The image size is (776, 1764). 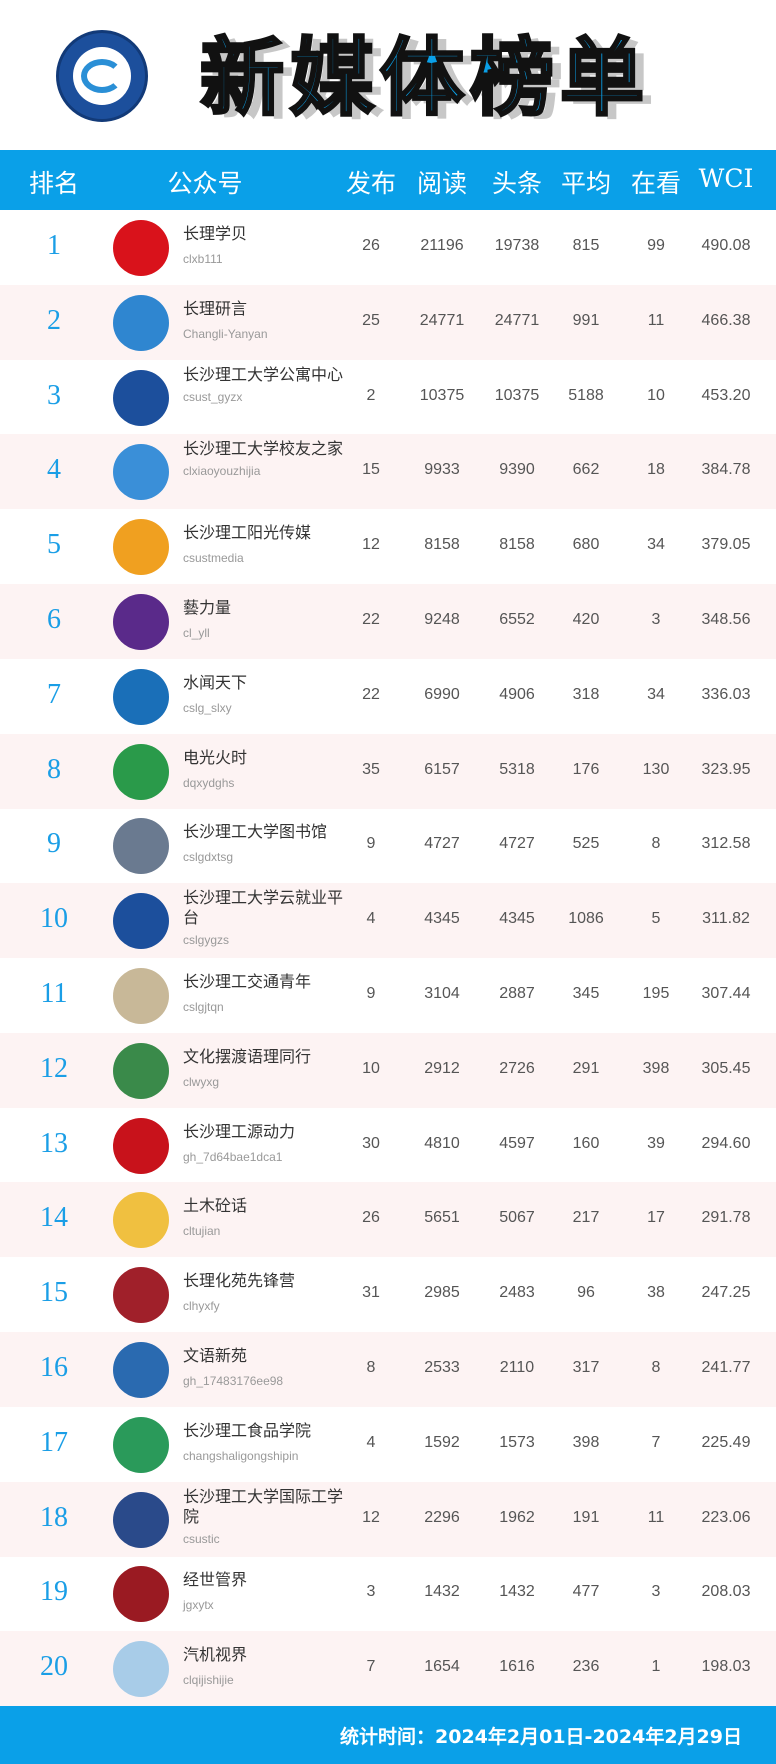 I want to click on avg-value: 477, so click(x=586, y=1592).